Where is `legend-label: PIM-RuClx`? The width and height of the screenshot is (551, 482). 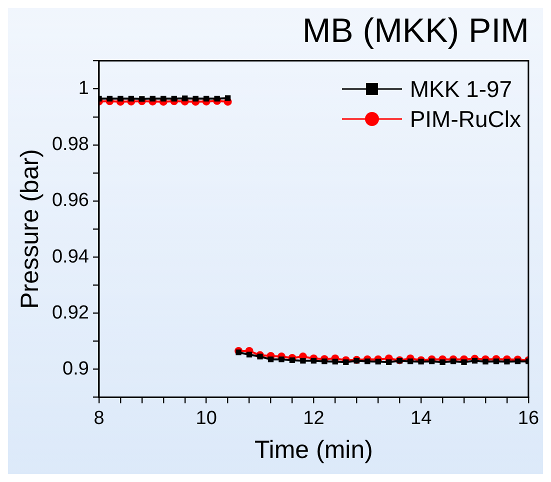
legend-label: PIM-RuClx is located at coordinates (465, 119).